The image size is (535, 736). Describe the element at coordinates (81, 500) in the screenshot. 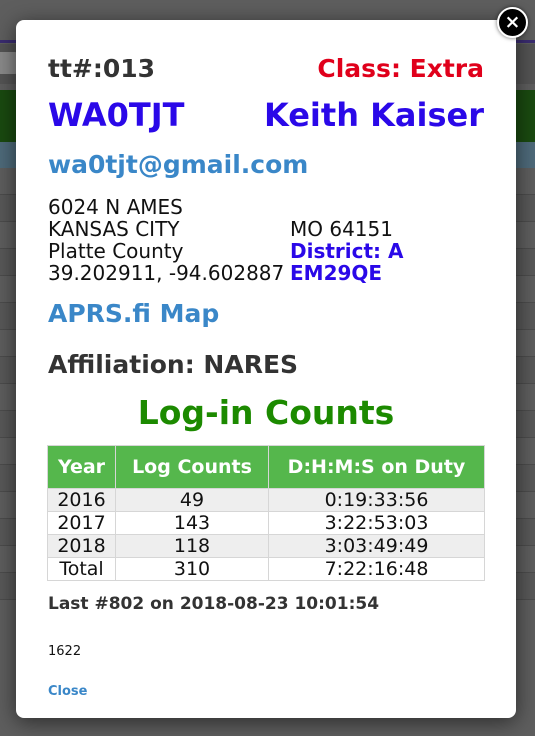

I see `cell-year: 2016` at that location.